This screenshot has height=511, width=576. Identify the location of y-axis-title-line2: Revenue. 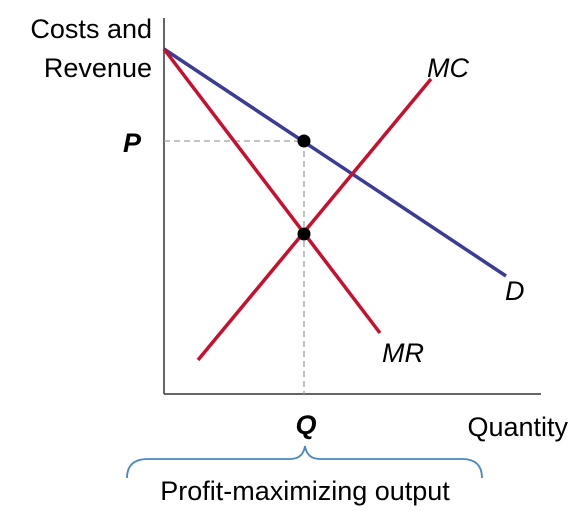
(98, 68).